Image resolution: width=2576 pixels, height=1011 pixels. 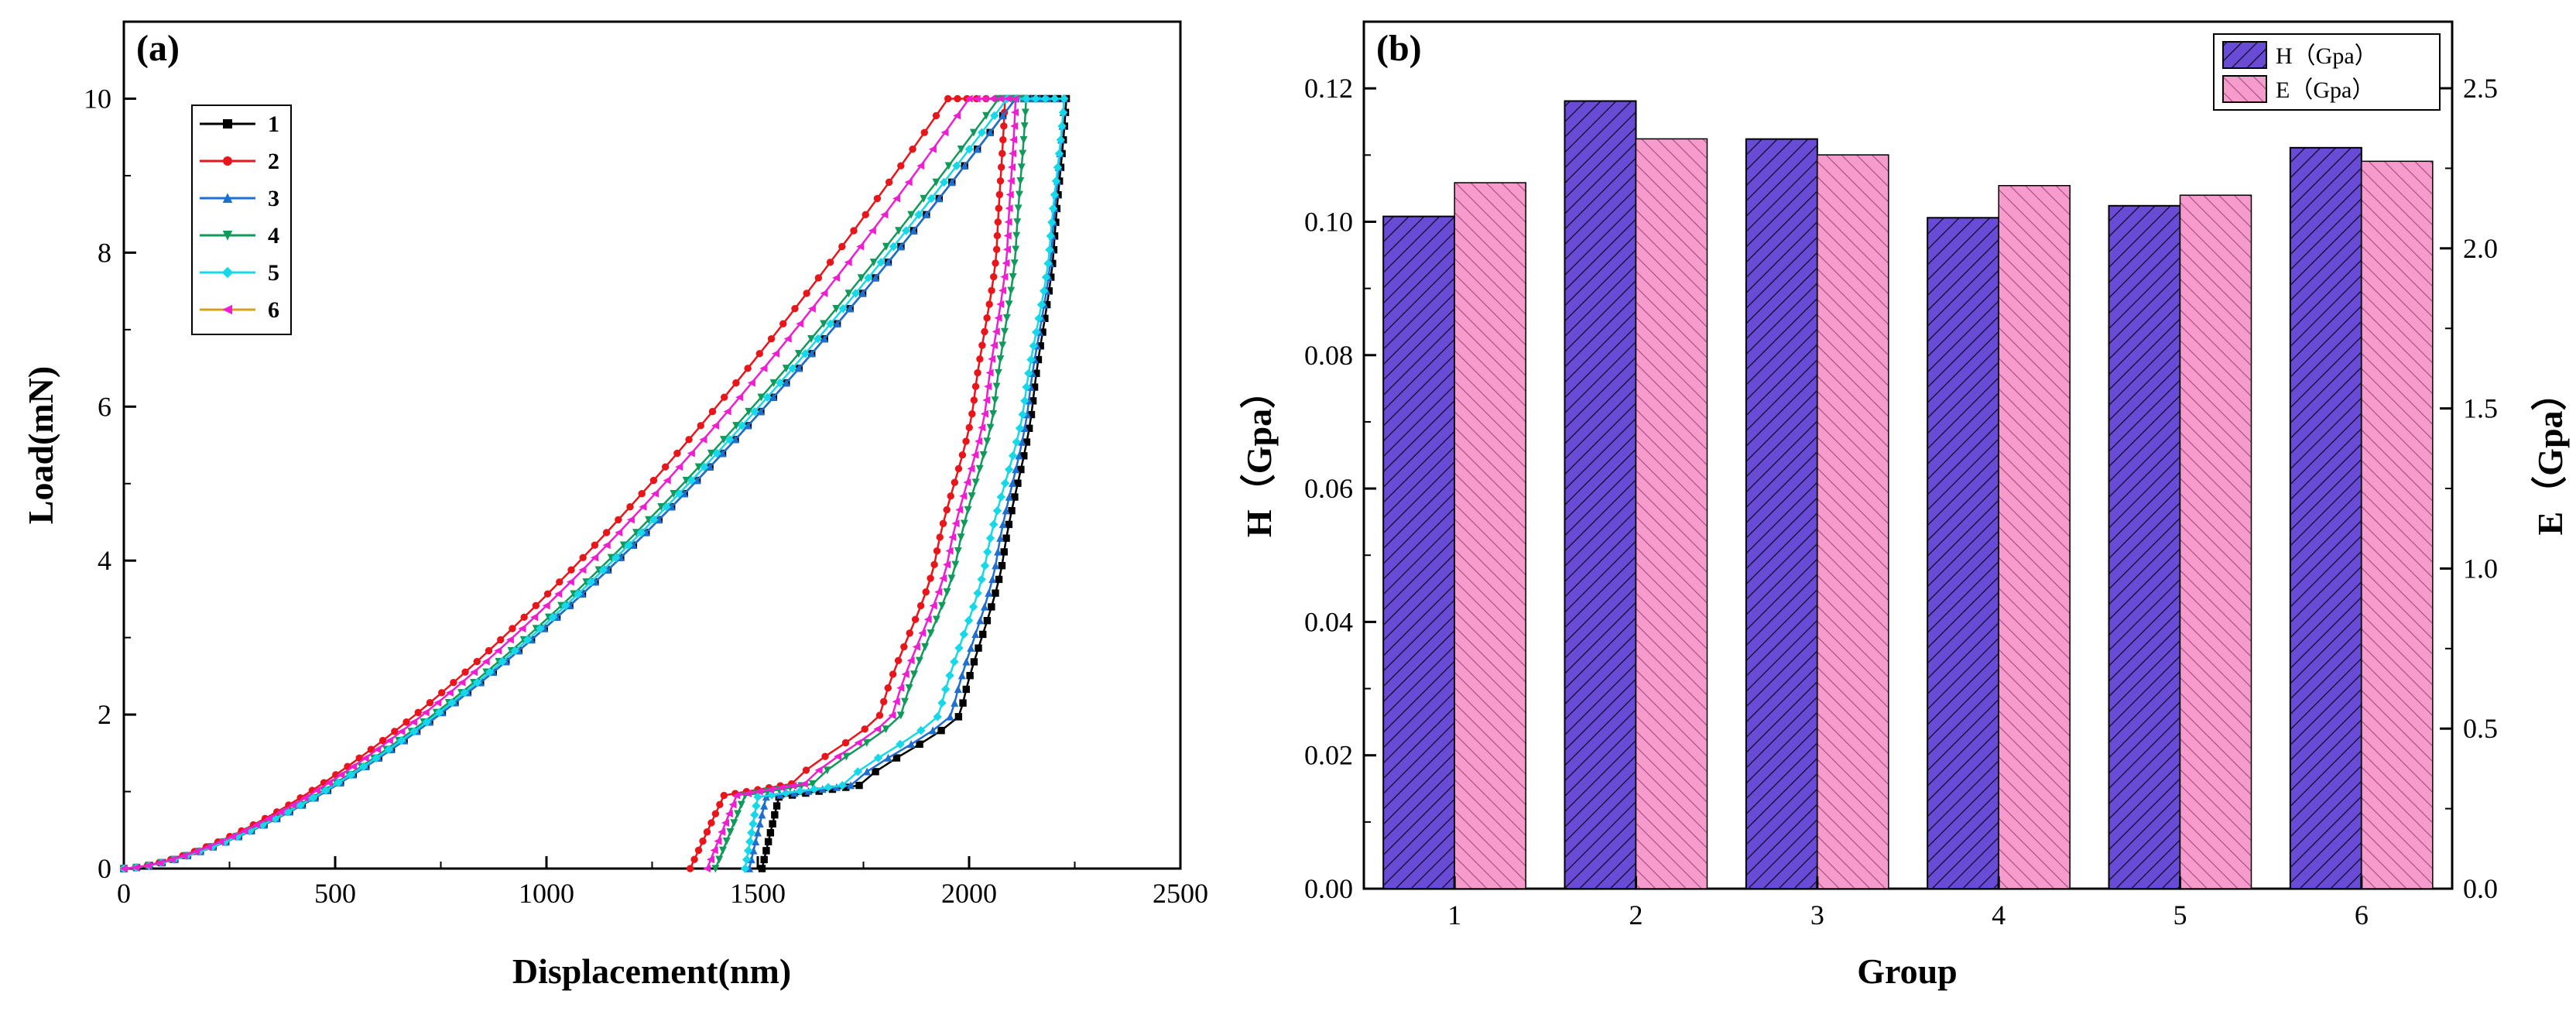 What do you see at coordinates (2480, 889) in the screenshot?
I see `panel-b-y-tick-label-right: 0.0` at bounding box center [2480, 889].